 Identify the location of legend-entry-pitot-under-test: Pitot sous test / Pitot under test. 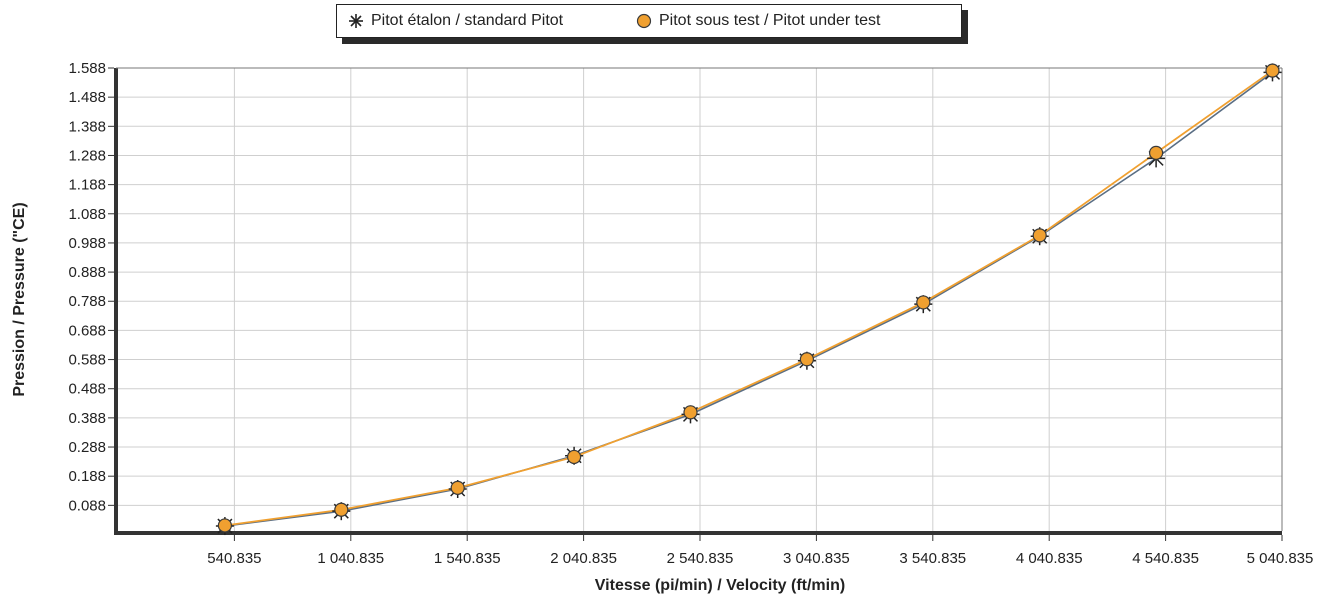
(757, 21).